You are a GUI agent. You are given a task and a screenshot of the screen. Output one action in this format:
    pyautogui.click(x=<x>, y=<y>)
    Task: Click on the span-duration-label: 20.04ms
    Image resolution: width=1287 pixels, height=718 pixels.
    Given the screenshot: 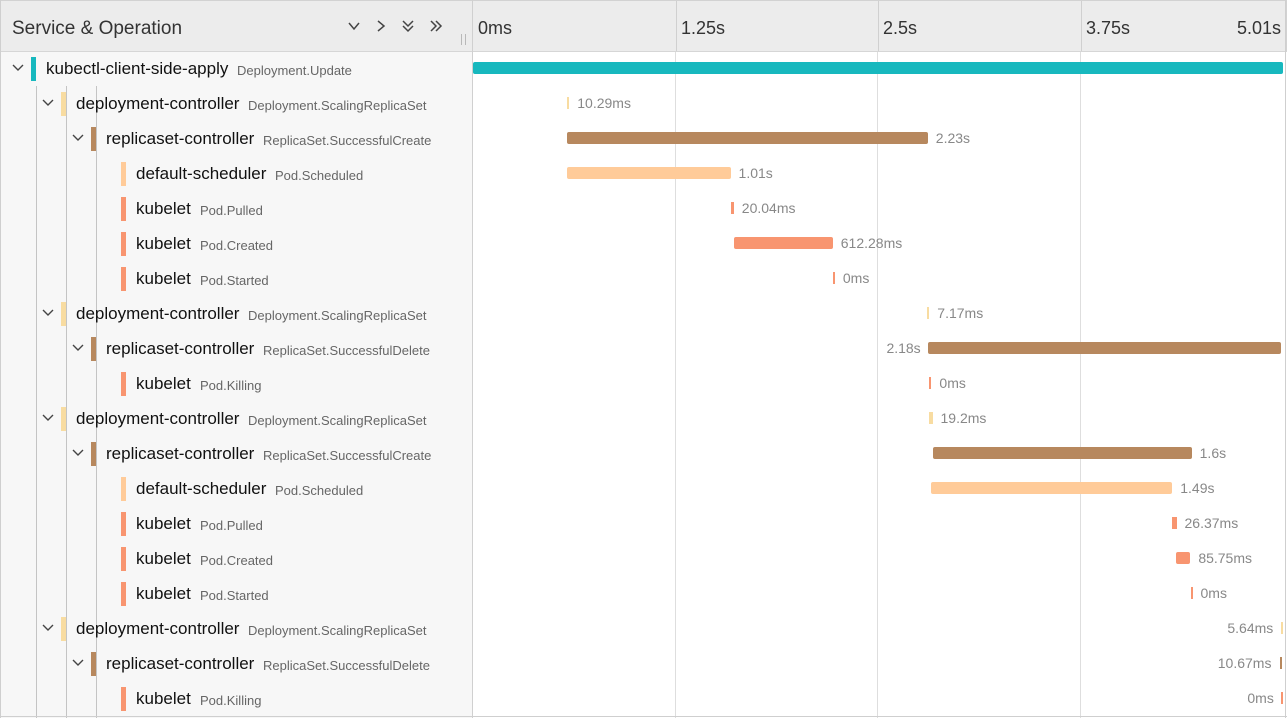 What is the action you would take?
    pyautogui.click(x=768, y=208)
    